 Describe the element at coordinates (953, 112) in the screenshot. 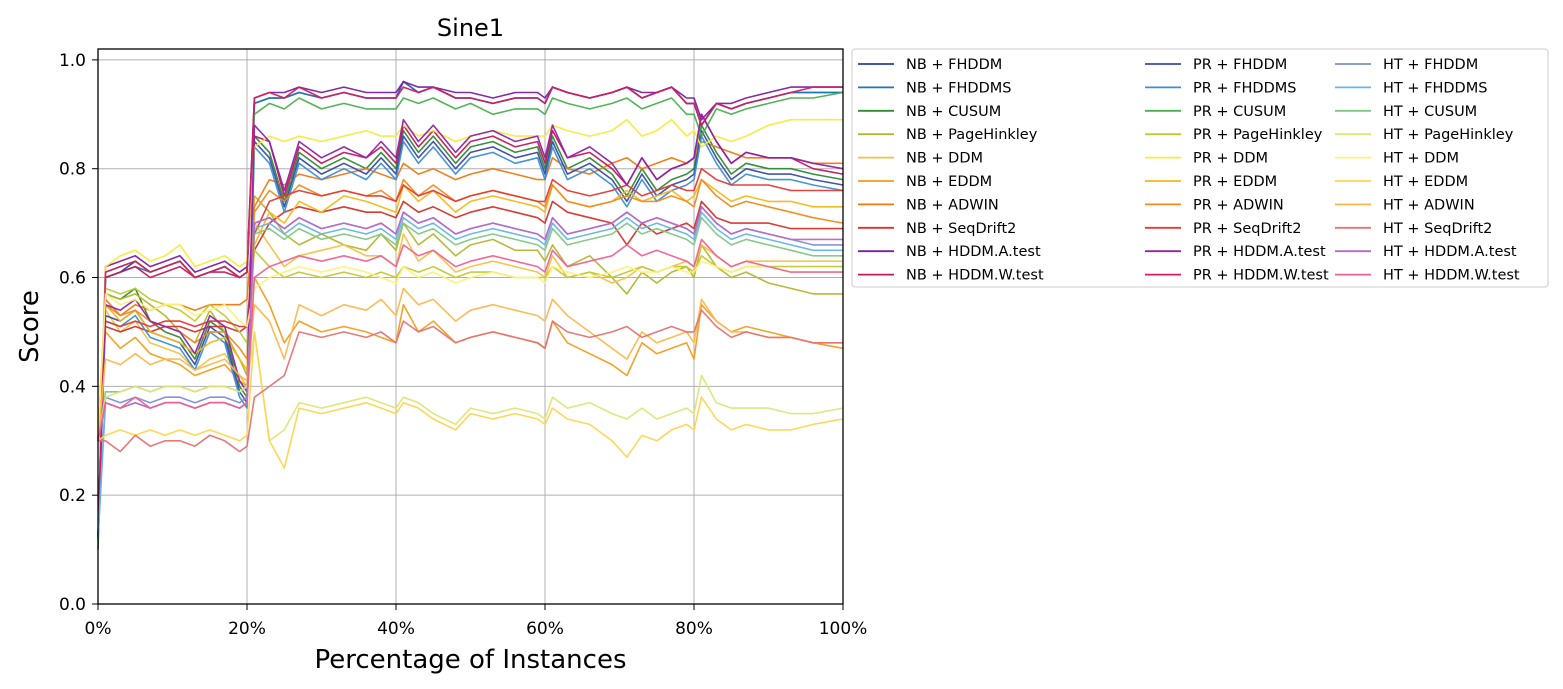

I see `legend-label: NB + CUSUM` at that location.